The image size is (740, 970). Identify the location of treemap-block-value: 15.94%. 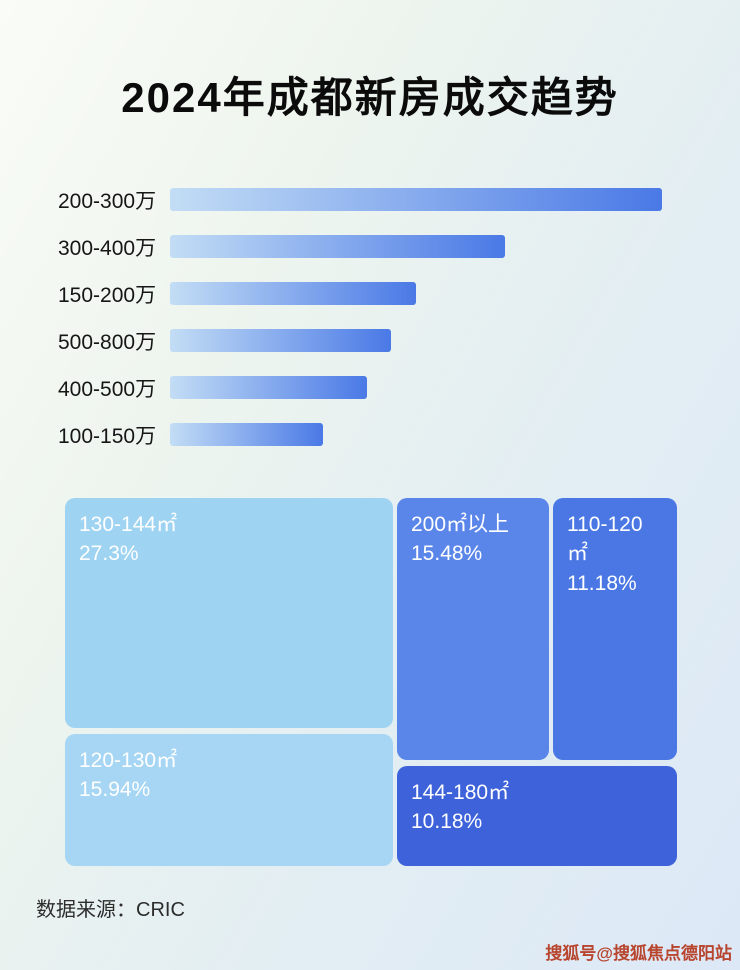
(115, 790).